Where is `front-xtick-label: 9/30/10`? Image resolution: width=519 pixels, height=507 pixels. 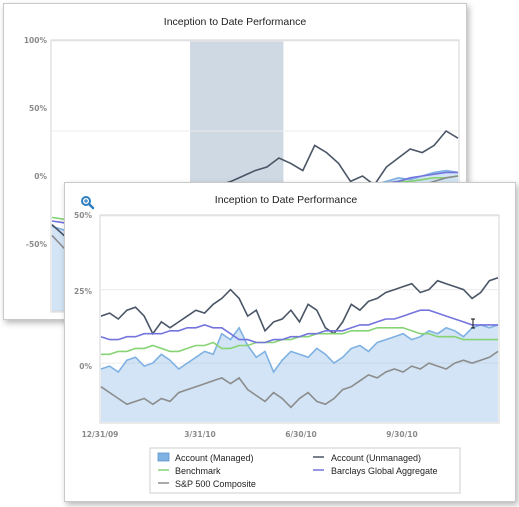
front-xtick-label: 9/30/10 is located at coordinates (402, 434).